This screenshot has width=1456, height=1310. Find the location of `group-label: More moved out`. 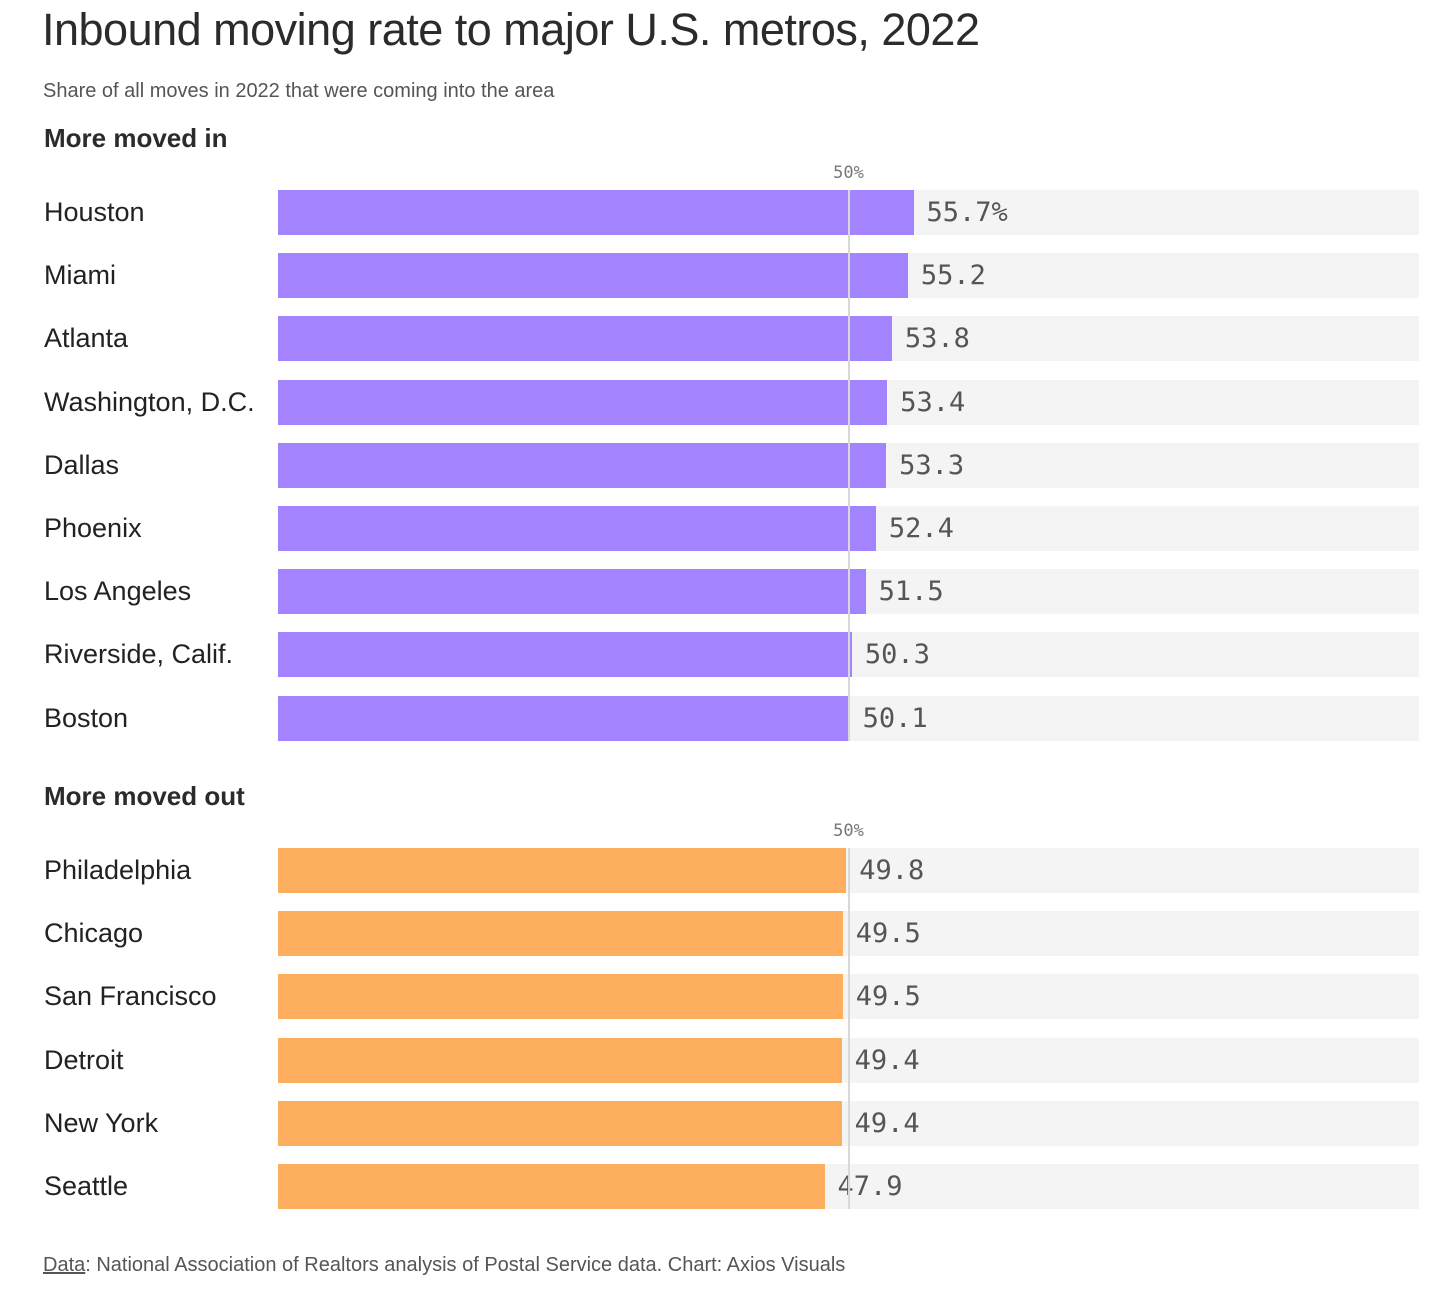

group-label: More moved out is located at coordinates (144, 796).